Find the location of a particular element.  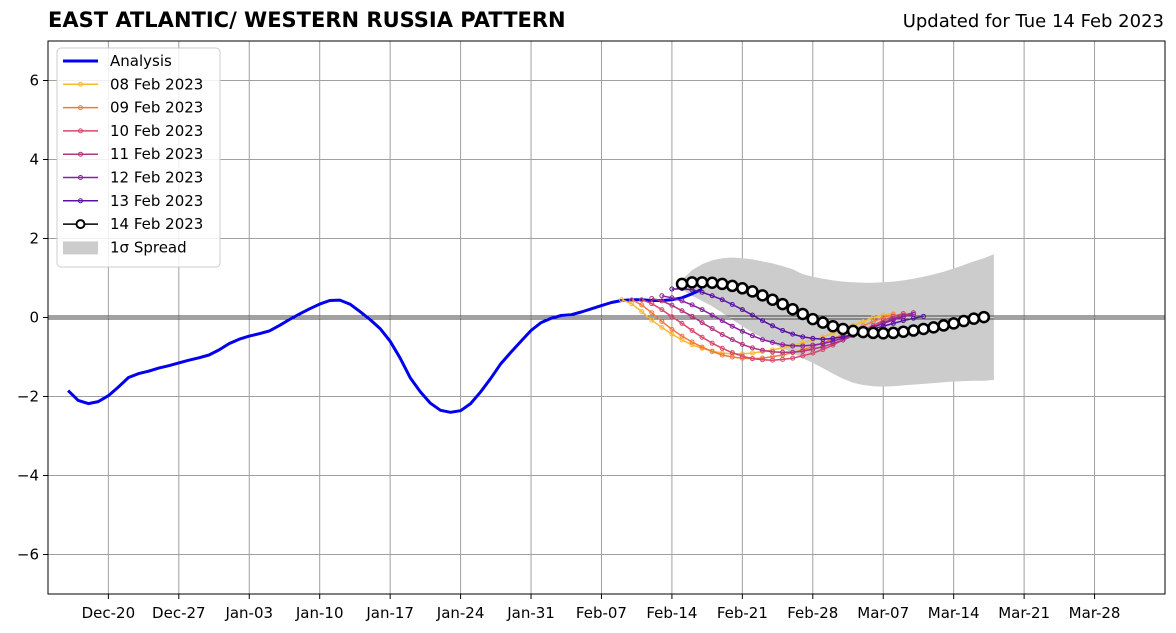

legend-item: Analysis is located at coordinates (117, 61).